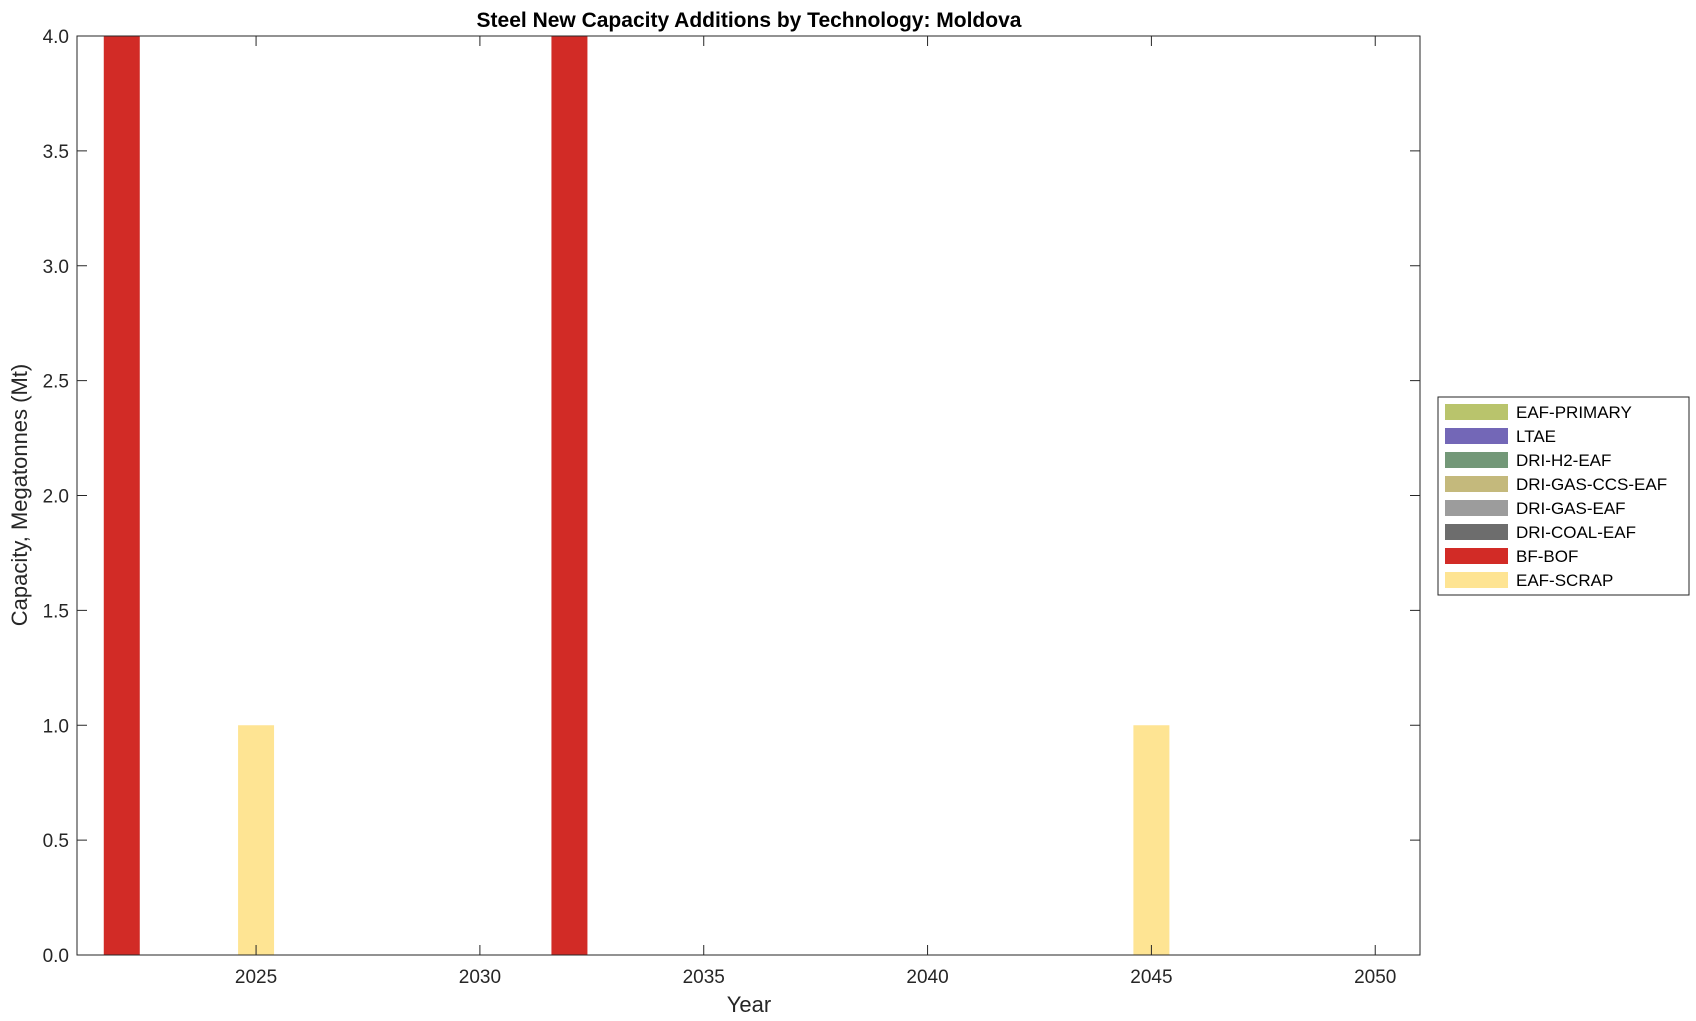 This screenshot has width=1696, height=1021. What do you see at coordinates (56, 841) in the screenshot?
I see `y-tick-label: 0.5` at bounding box center [56, 841].